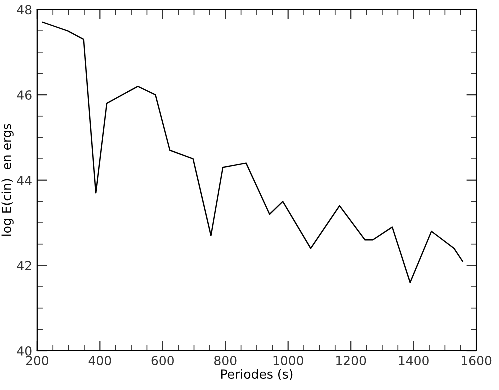  I want to click on x-tick-label: 800, so click(225, 361).